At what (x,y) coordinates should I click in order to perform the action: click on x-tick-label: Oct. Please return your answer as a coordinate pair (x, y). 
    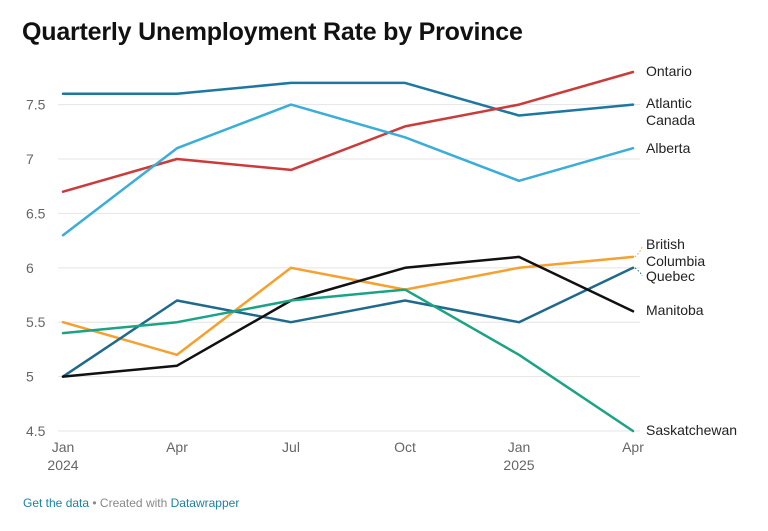
    Looking at the image, I should click on (405, 447).